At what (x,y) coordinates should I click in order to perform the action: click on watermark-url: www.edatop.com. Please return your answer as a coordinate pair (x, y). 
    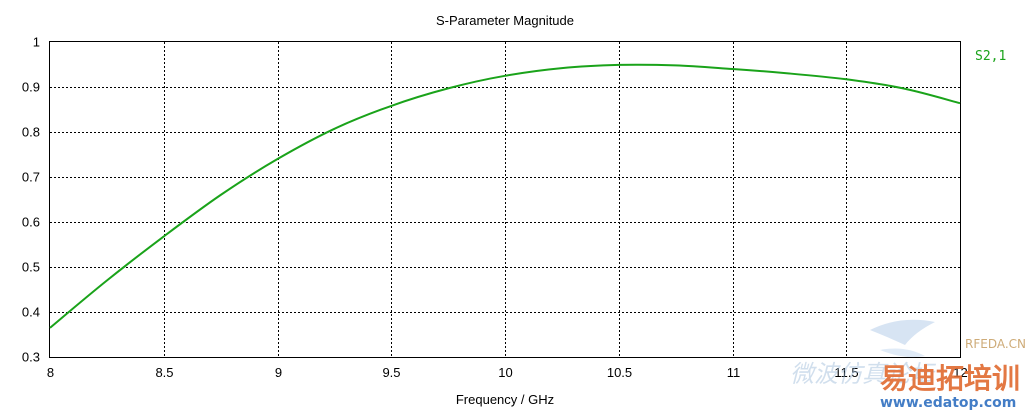
    Looking at the image, I should click on (948, 403).